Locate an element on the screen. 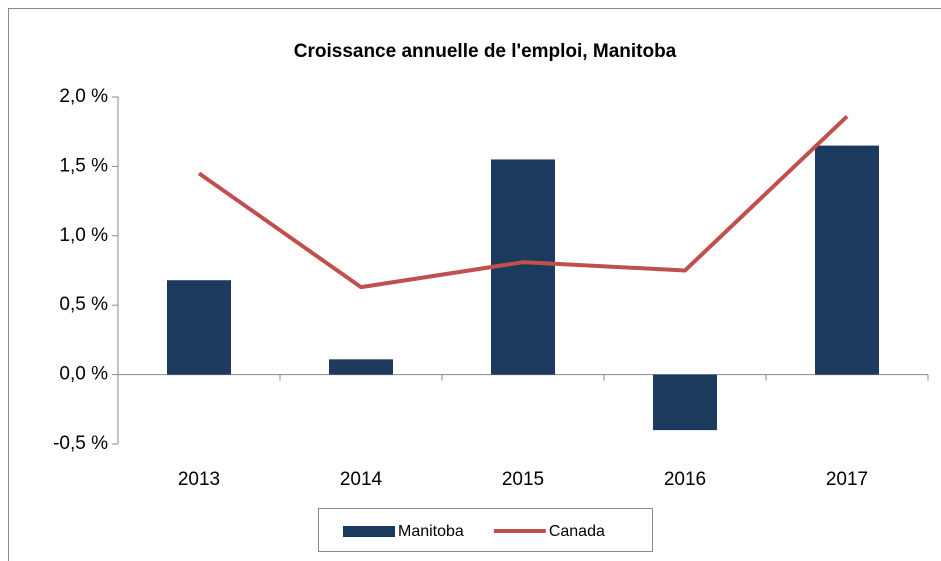 The image size is (941, 561). x-tick-label: 2015 is located at coordinates (523, 479).